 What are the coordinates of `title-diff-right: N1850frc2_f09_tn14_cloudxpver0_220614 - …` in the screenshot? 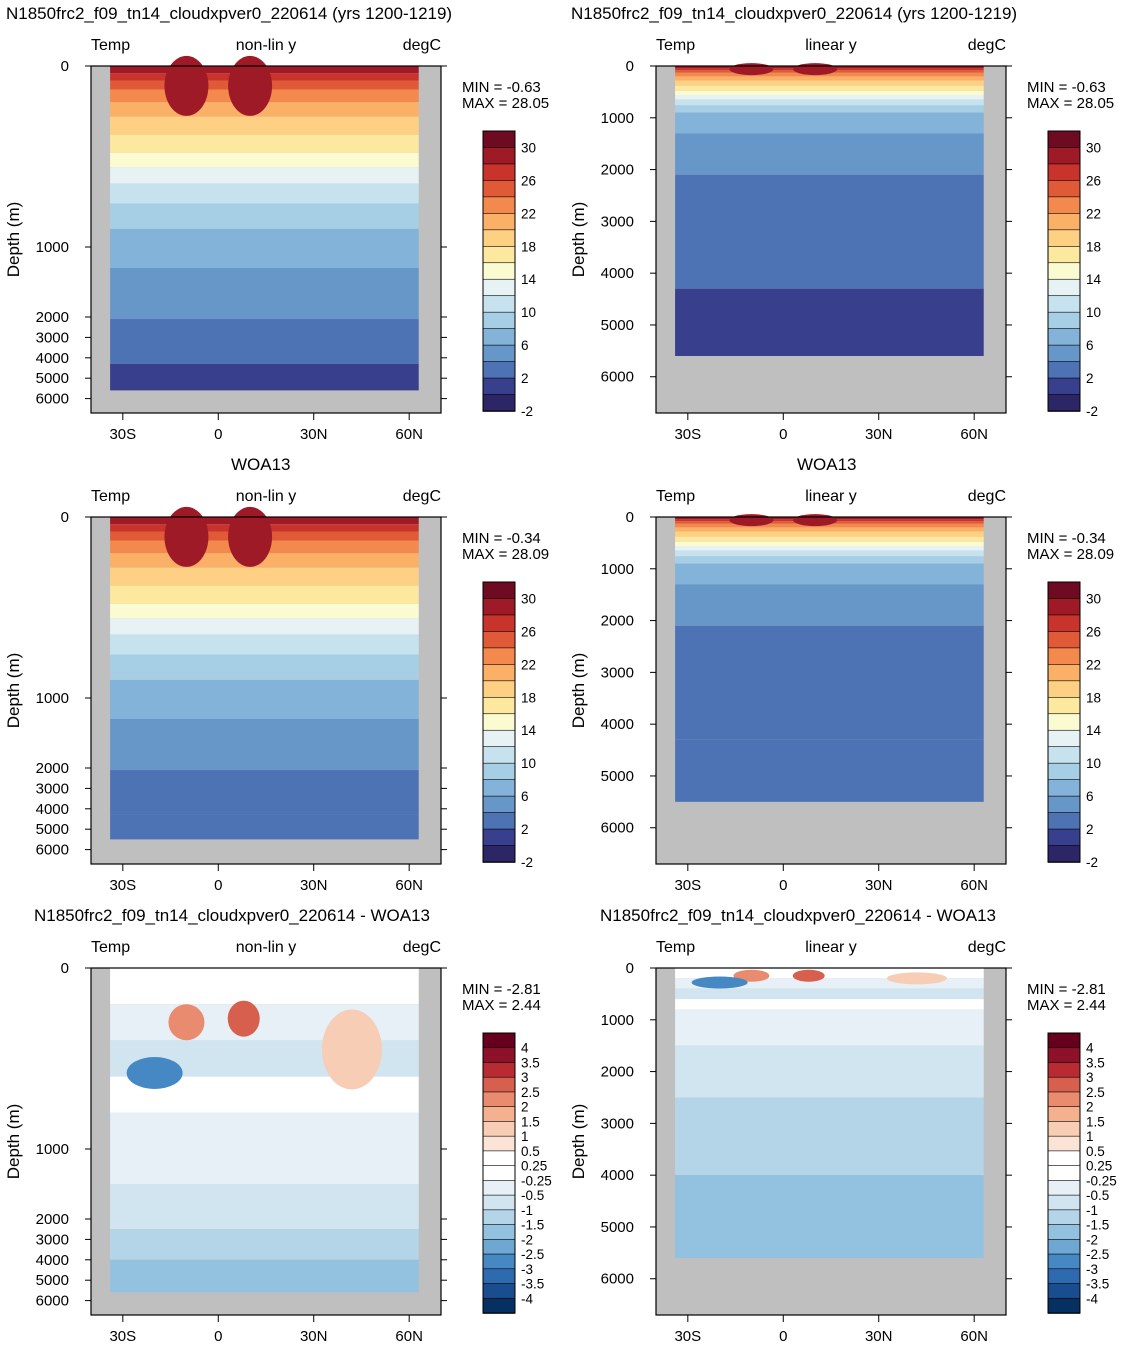 It's located at (798, 915).